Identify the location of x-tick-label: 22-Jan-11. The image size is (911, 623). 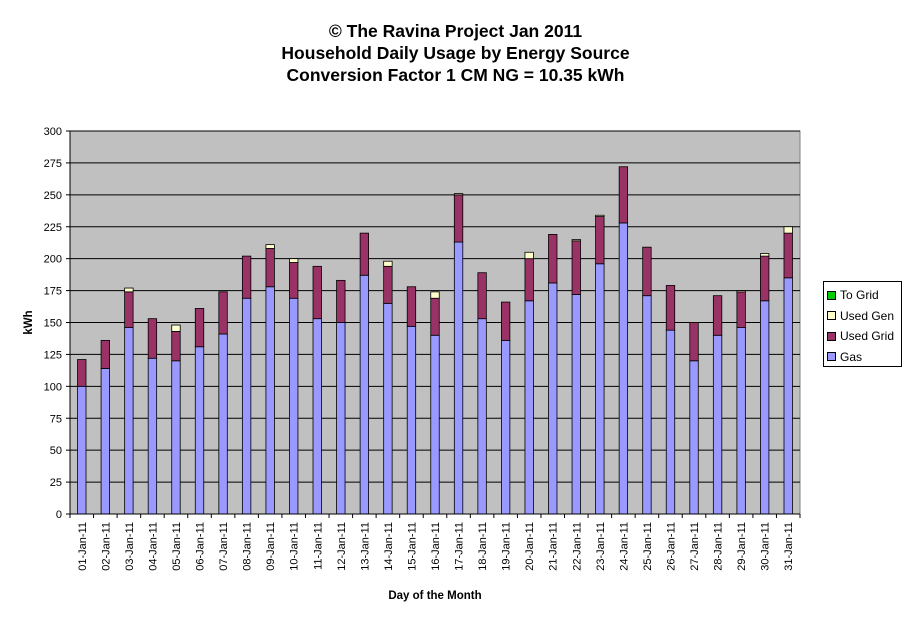
(577, 546).